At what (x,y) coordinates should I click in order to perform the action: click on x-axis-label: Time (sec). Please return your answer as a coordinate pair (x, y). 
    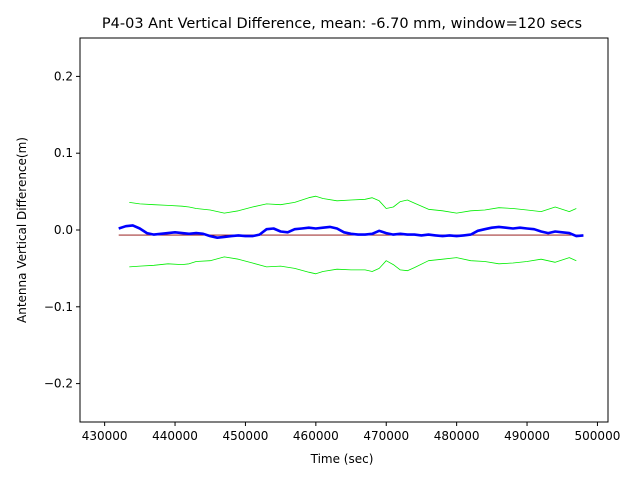
    Looking at the image, I should click on (342, 459).